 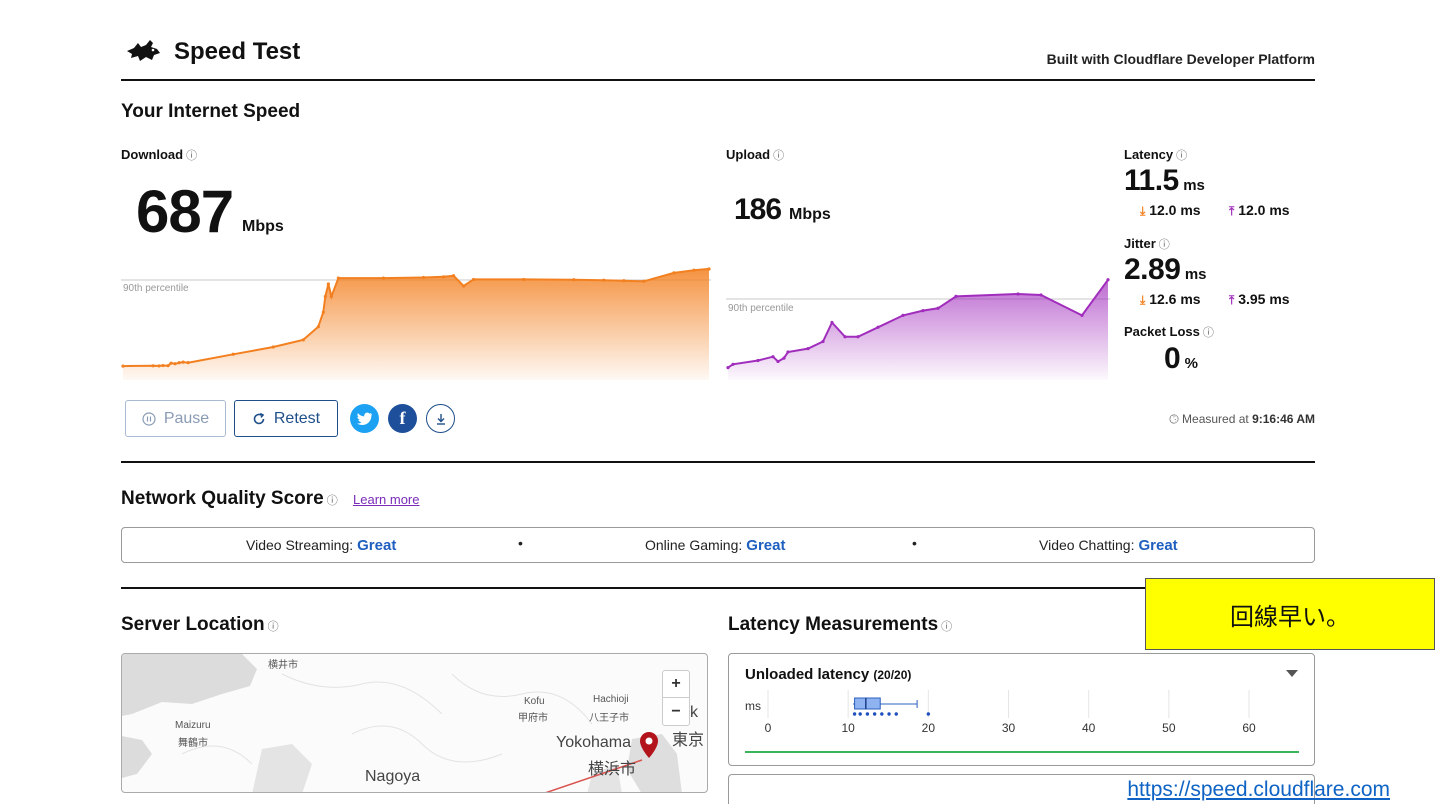 What do you see at coordinates (676, 684) in the screenshot?
I see `zoom-in-button: +` at bounding box center [676, 684].